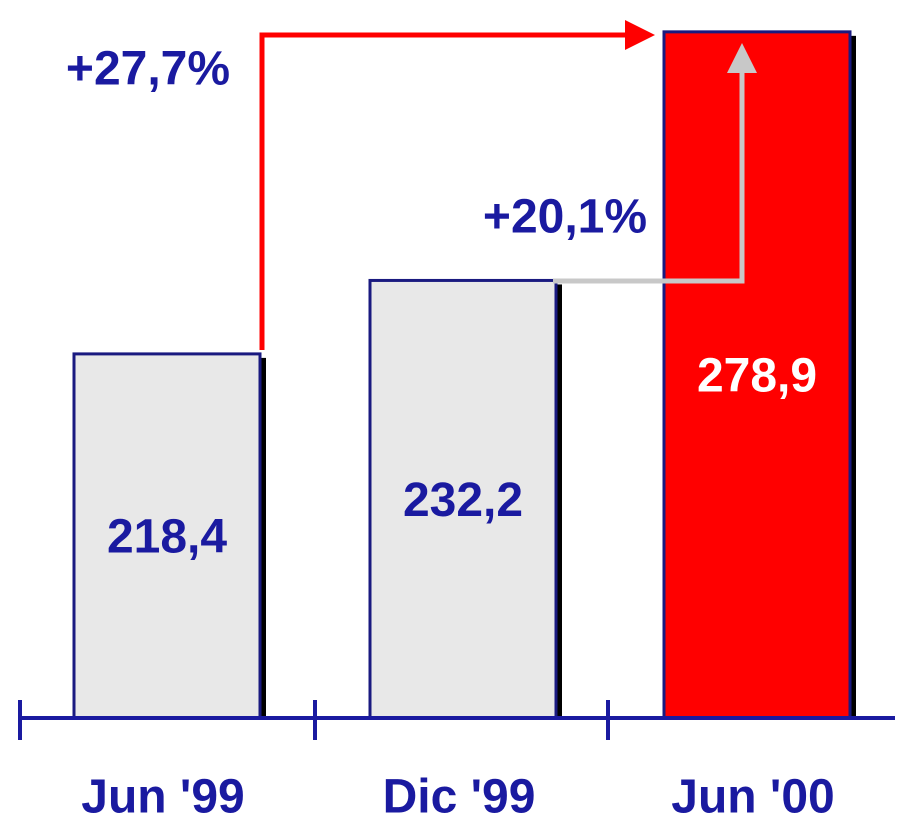 The width and height of the screenshot is (899, 830). I want to click on growth-arrow, so click(655, 163).